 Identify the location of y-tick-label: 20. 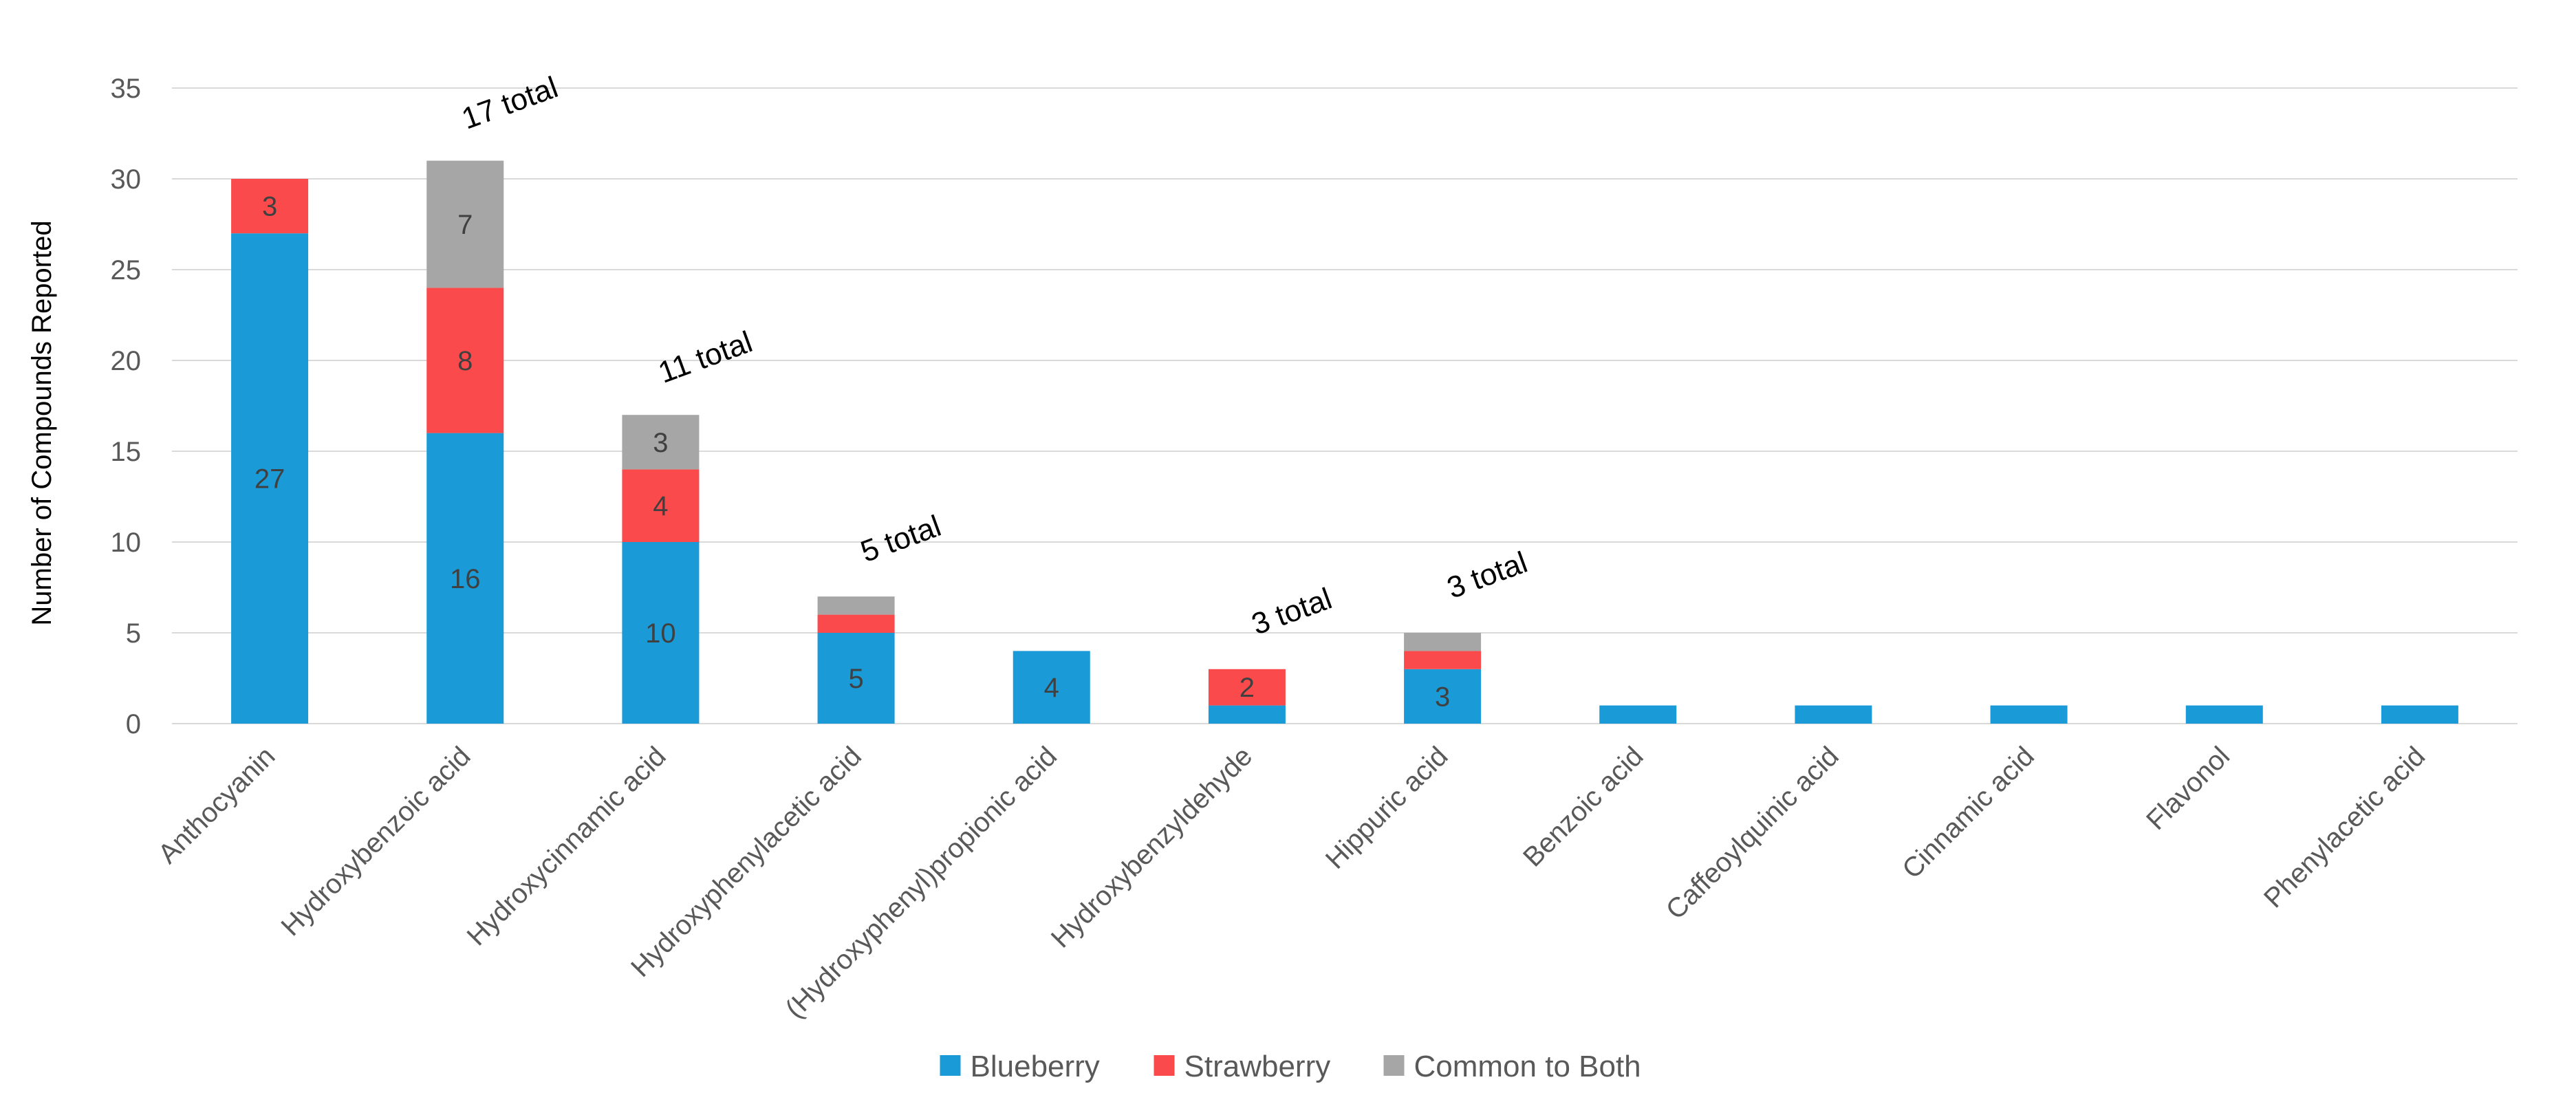
(126, 361).